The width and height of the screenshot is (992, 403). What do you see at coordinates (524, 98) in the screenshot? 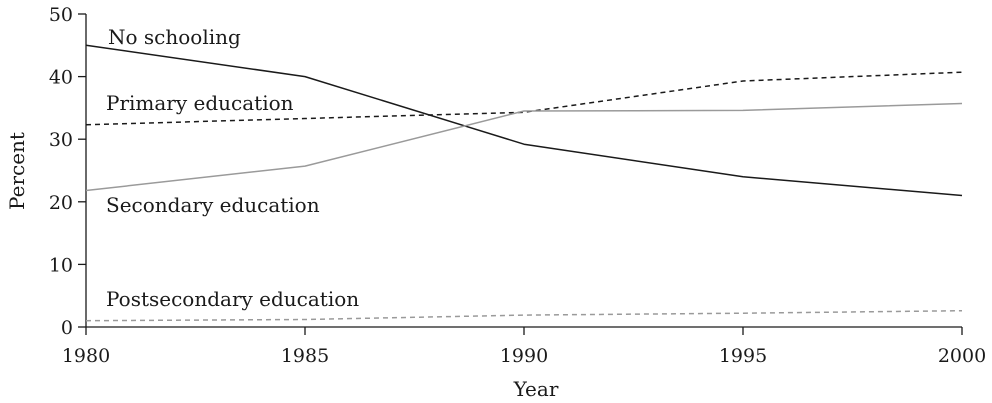
I see `series-line-primary-education` at bounding box center [524, 98].